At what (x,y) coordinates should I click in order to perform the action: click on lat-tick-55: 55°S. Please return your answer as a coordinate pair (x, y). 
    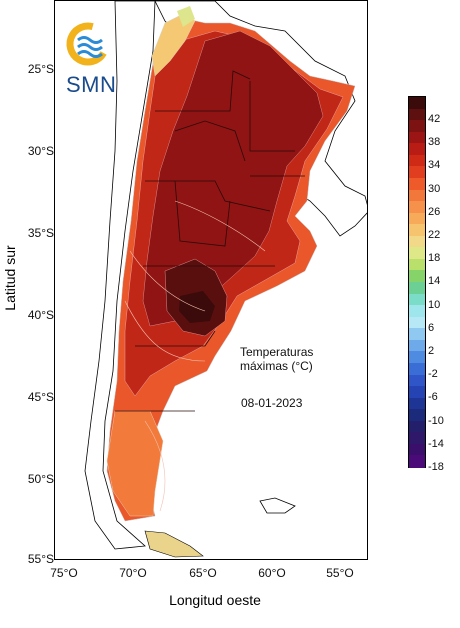
    Looking at the image, I should click on (40, 559).